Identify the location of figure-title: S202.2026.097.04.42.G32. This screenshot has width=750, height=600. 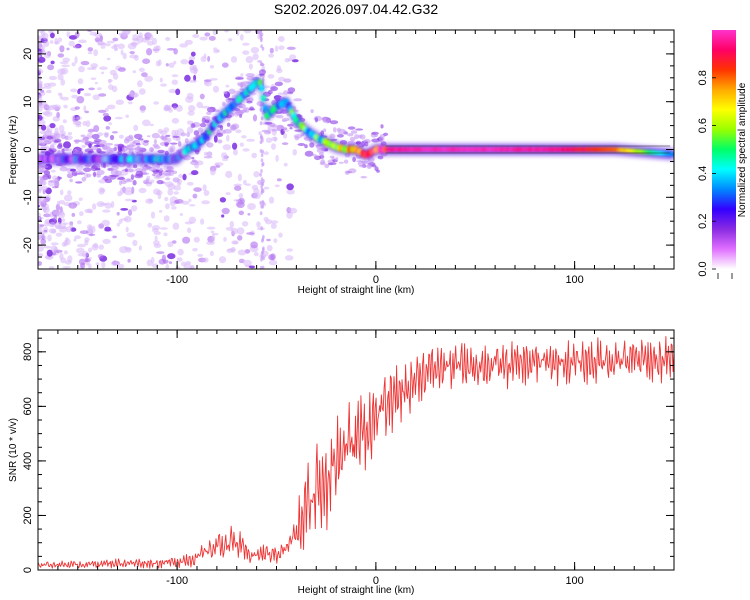
(356, 9).